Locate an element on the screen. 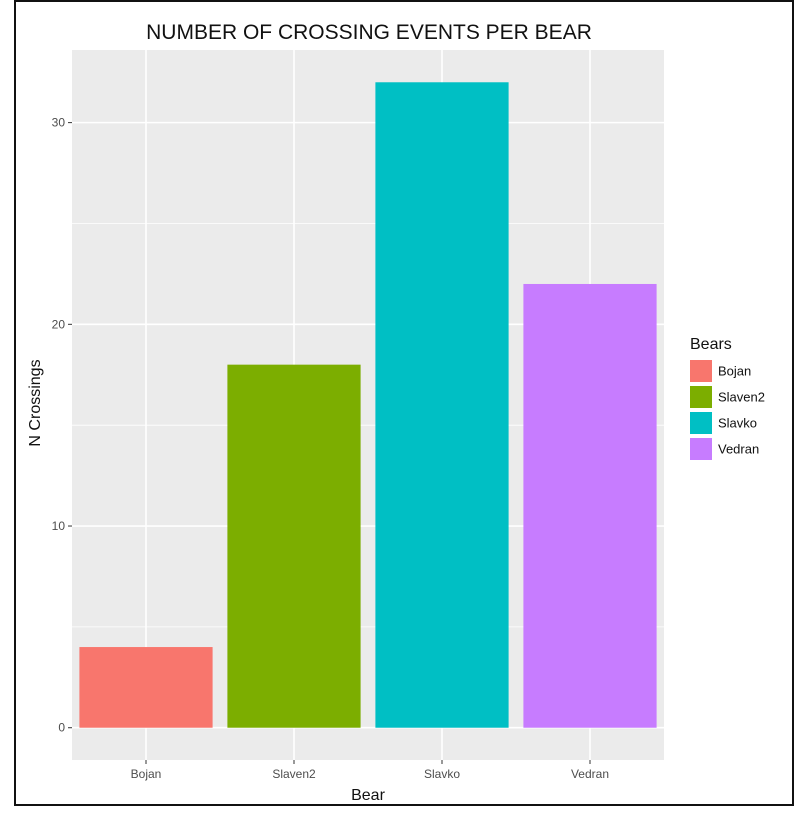  x-tick-label: Slavko is located at coordinates (442, 774).